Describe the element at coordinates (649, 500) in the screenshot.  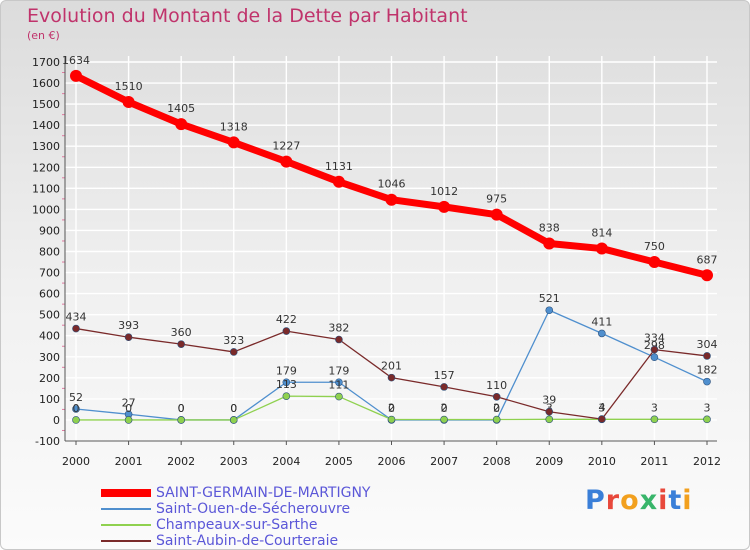
I see `logo-letter: x` at that location.